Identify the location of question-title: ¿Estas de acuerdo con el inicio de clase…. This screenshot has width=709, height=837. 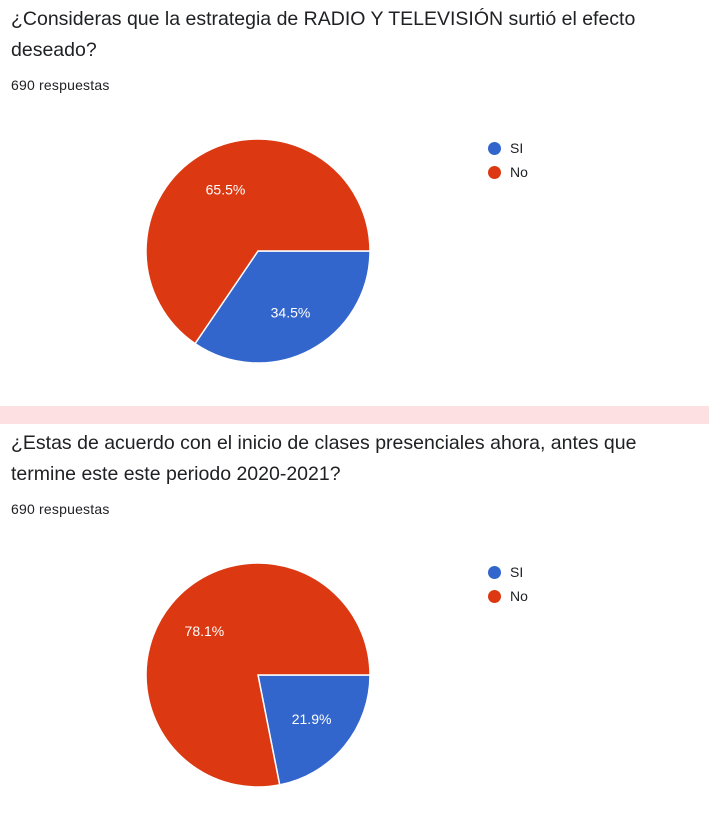
(324, 458).